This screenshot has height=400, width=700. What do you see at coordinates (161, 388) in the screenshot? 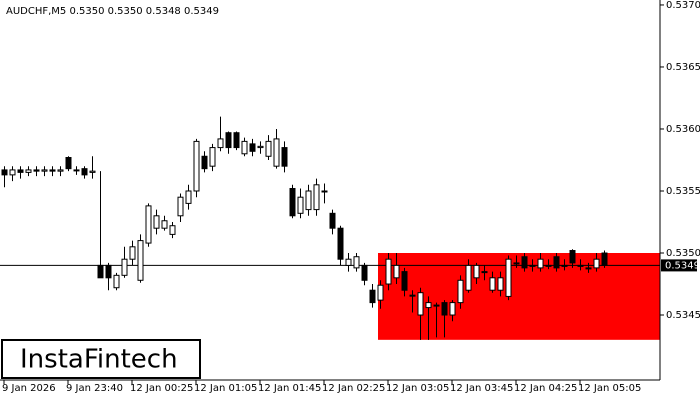
I see `x-tick-label: 12 Jan 00:25` at bounding box center [161, 388].